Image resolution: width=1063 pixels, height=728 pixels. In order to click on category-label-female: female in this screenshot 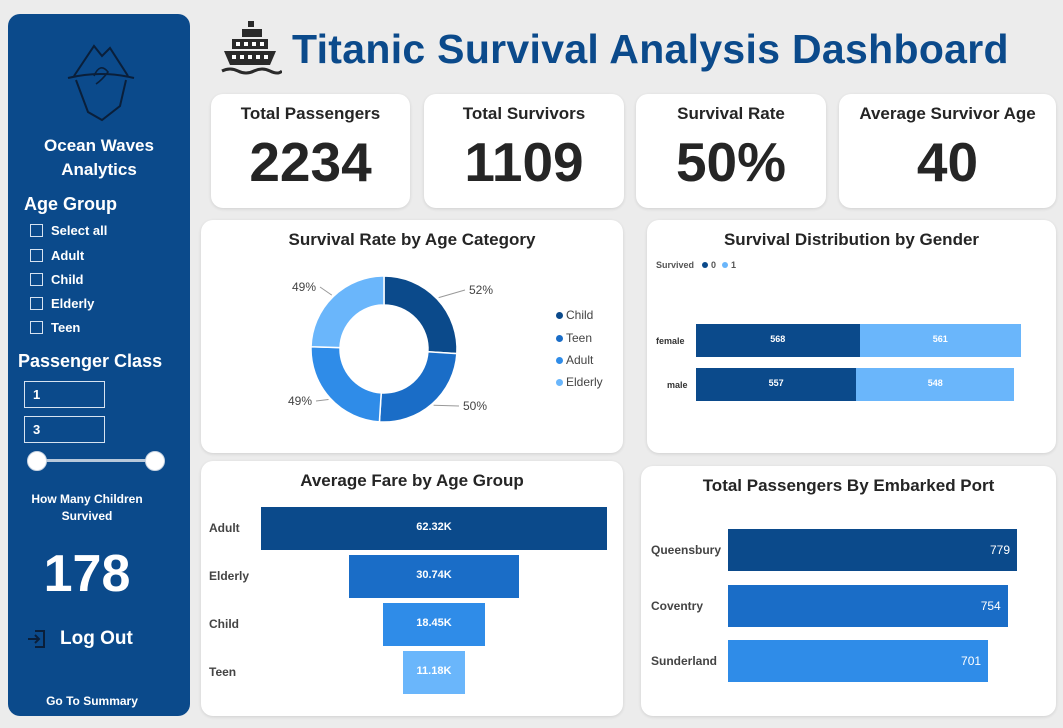, I will do `click(670, 341)`.